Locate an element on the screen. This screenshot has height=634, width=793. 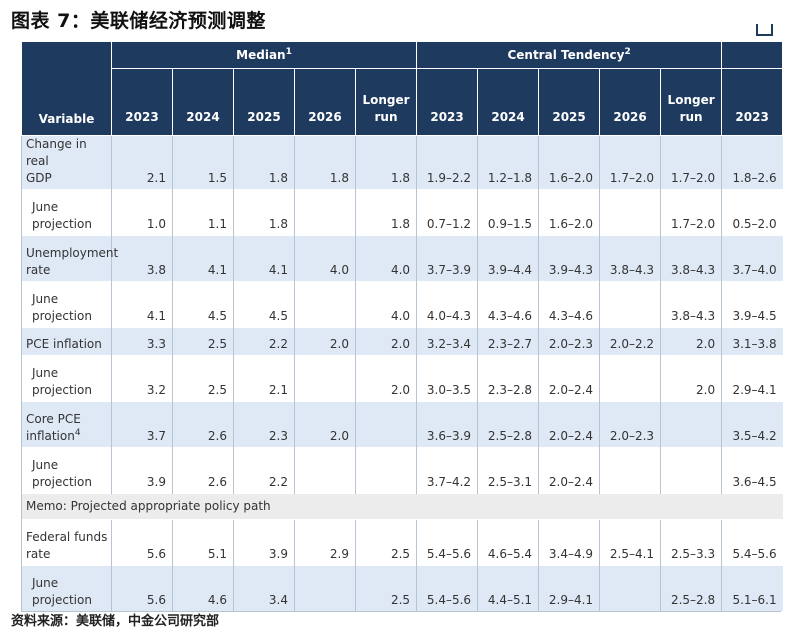
year-header-line: 2024 is located at coordinates (203, 117).